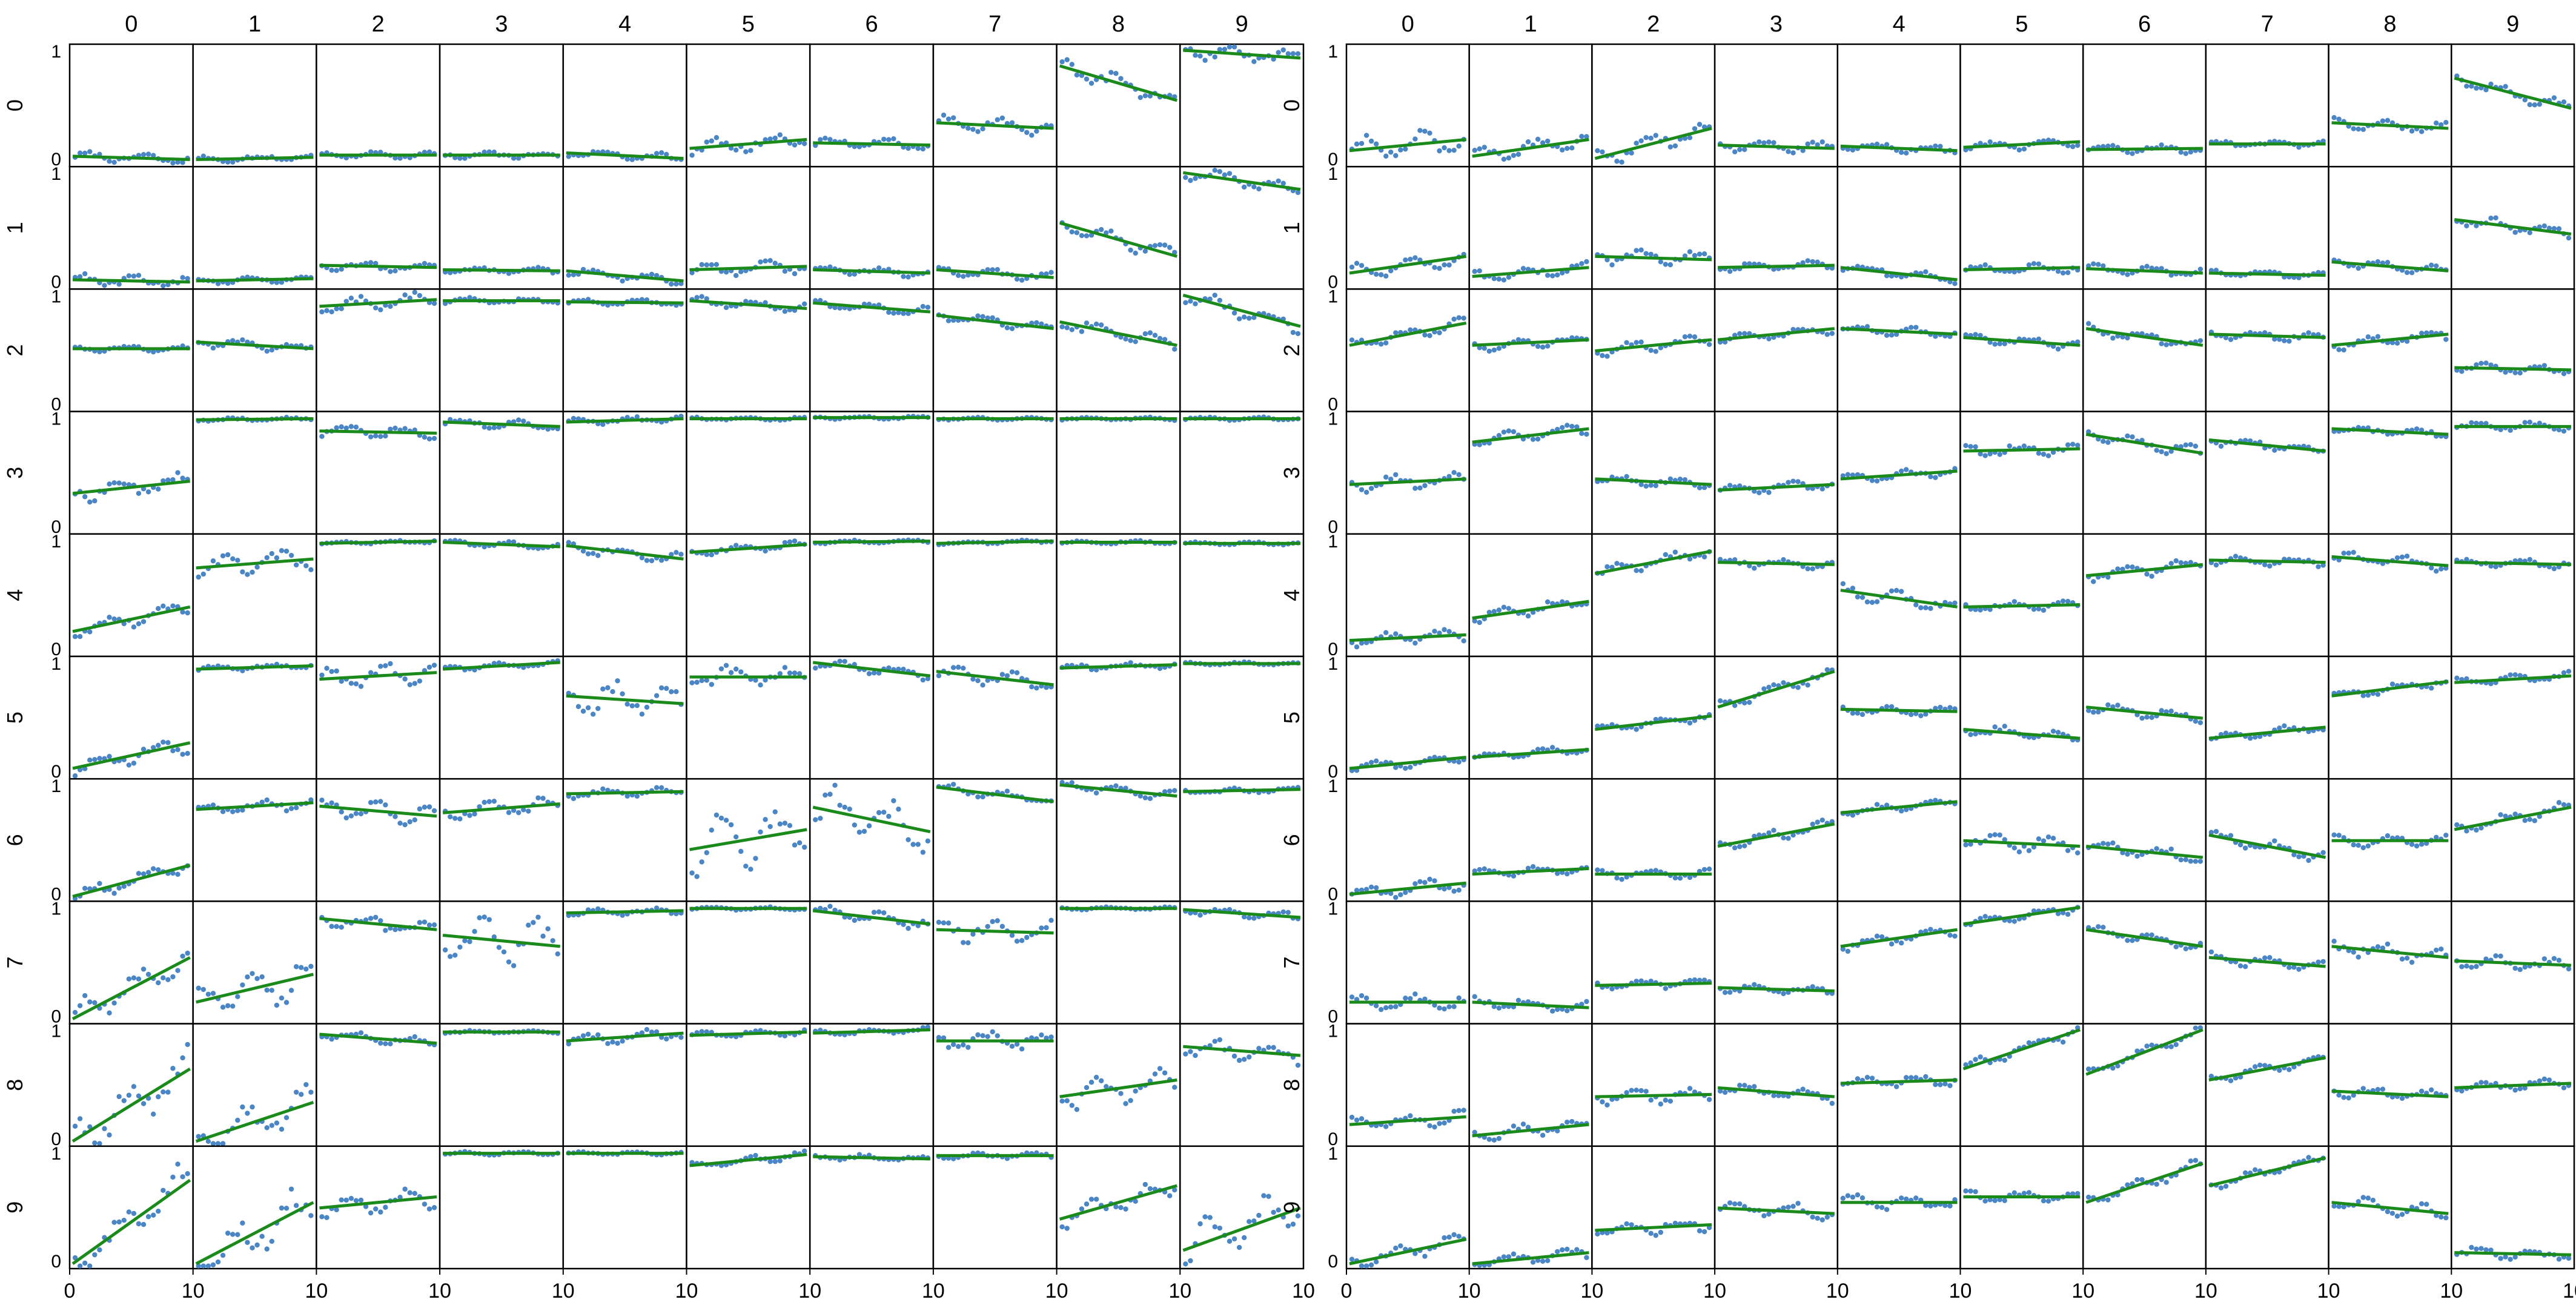  What do you see at coordinates (1776, 24) in the screenshot?
I see `column-label: 3` at bounding box center [1776, 24].